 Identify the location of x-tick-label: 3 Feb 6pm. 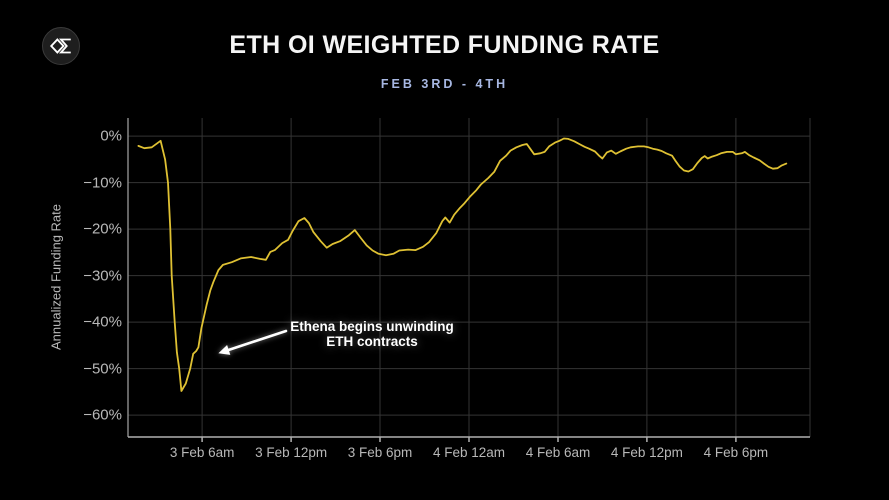
(380, 452).